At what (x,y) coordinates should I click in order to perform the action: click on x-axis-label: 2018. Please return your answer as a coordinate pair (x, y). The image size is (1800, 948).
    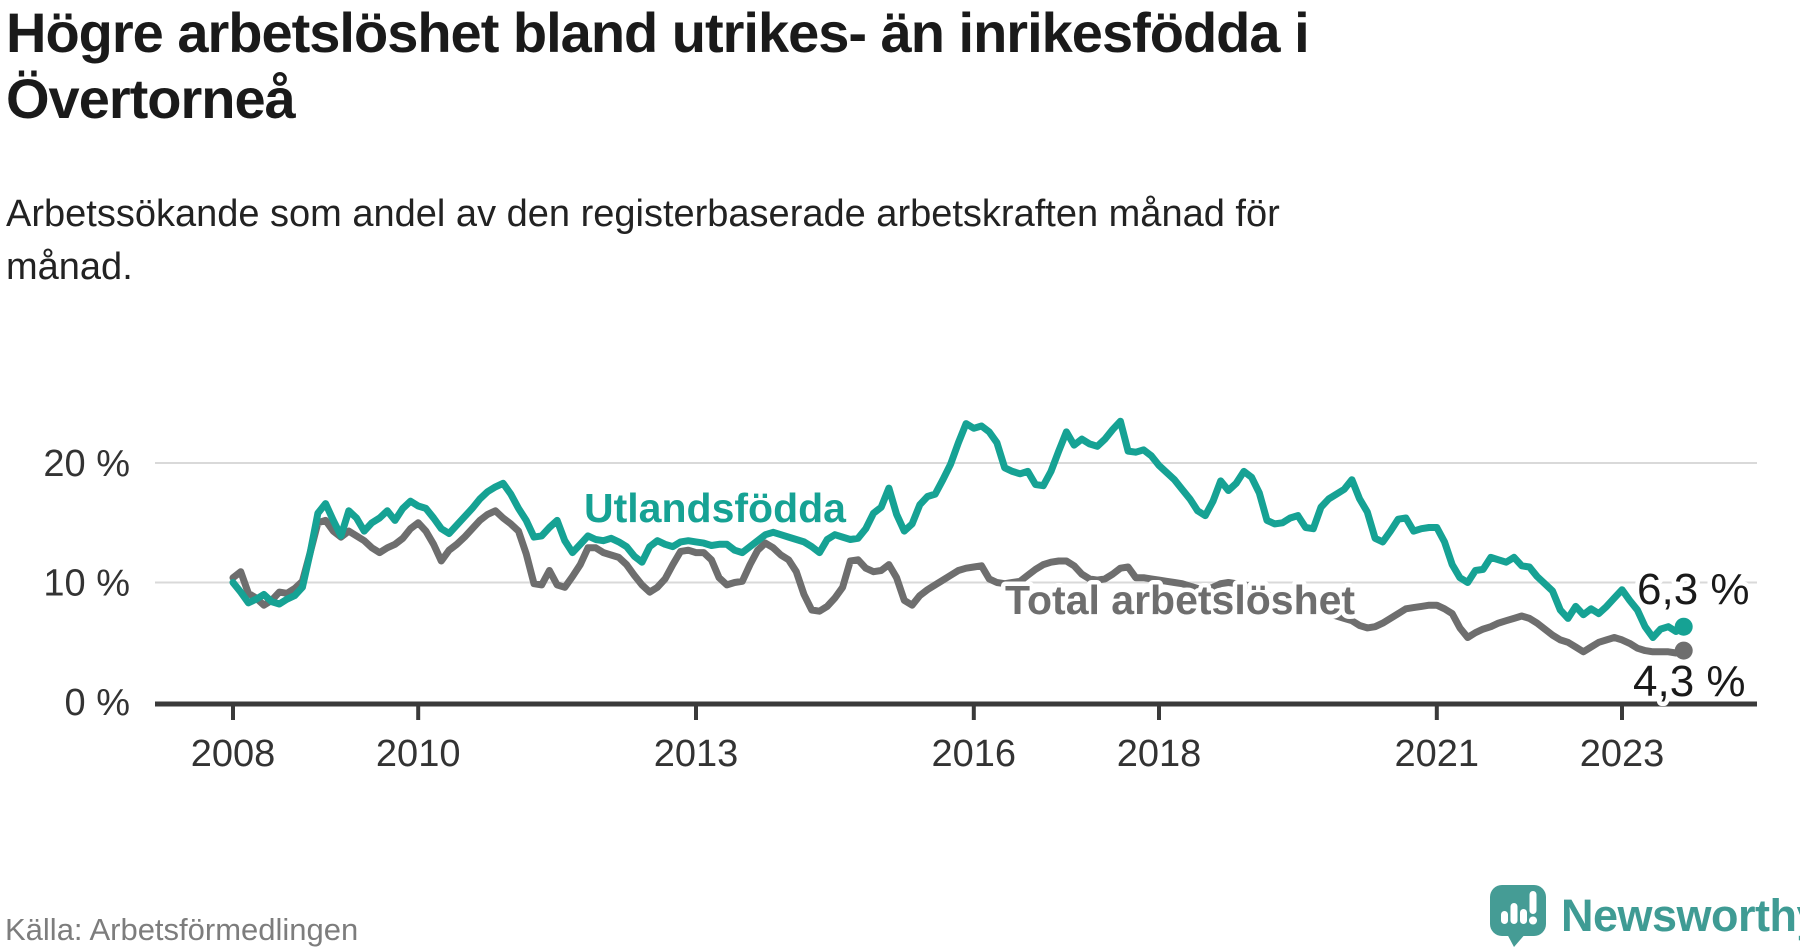
    Looking at the image, I should click on (1159, 754).